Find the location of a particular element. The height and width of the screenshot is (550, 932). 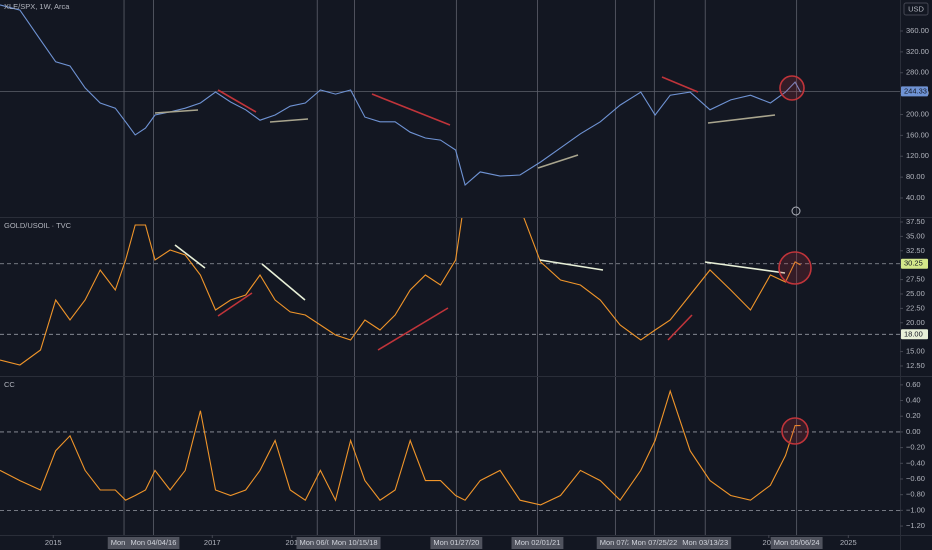

date-marker-label: Mon 03/13/23 is located at coordinates (705, 542).